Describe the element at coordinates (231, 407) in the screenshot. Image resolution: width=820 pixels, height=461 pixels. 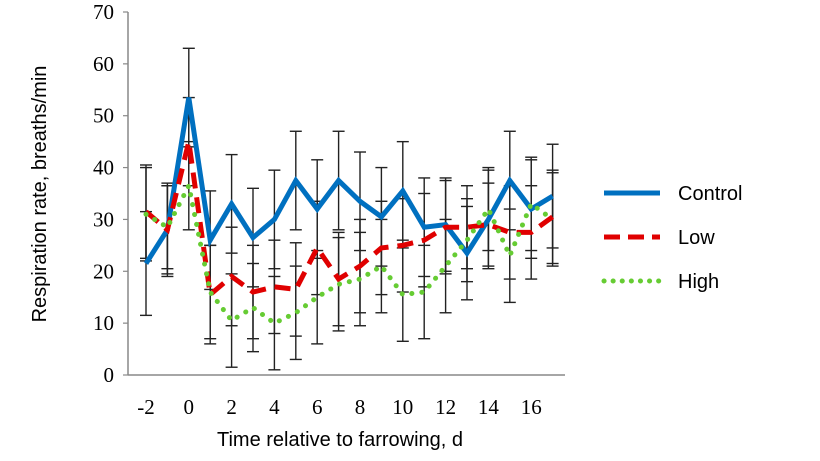
I see `x-tick-label: 2` at that location.